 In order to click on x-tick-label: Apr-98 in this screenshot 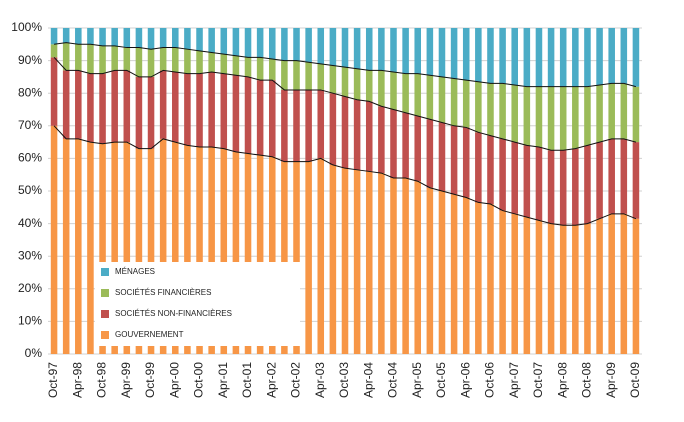, I will do `click(77, 380)`.